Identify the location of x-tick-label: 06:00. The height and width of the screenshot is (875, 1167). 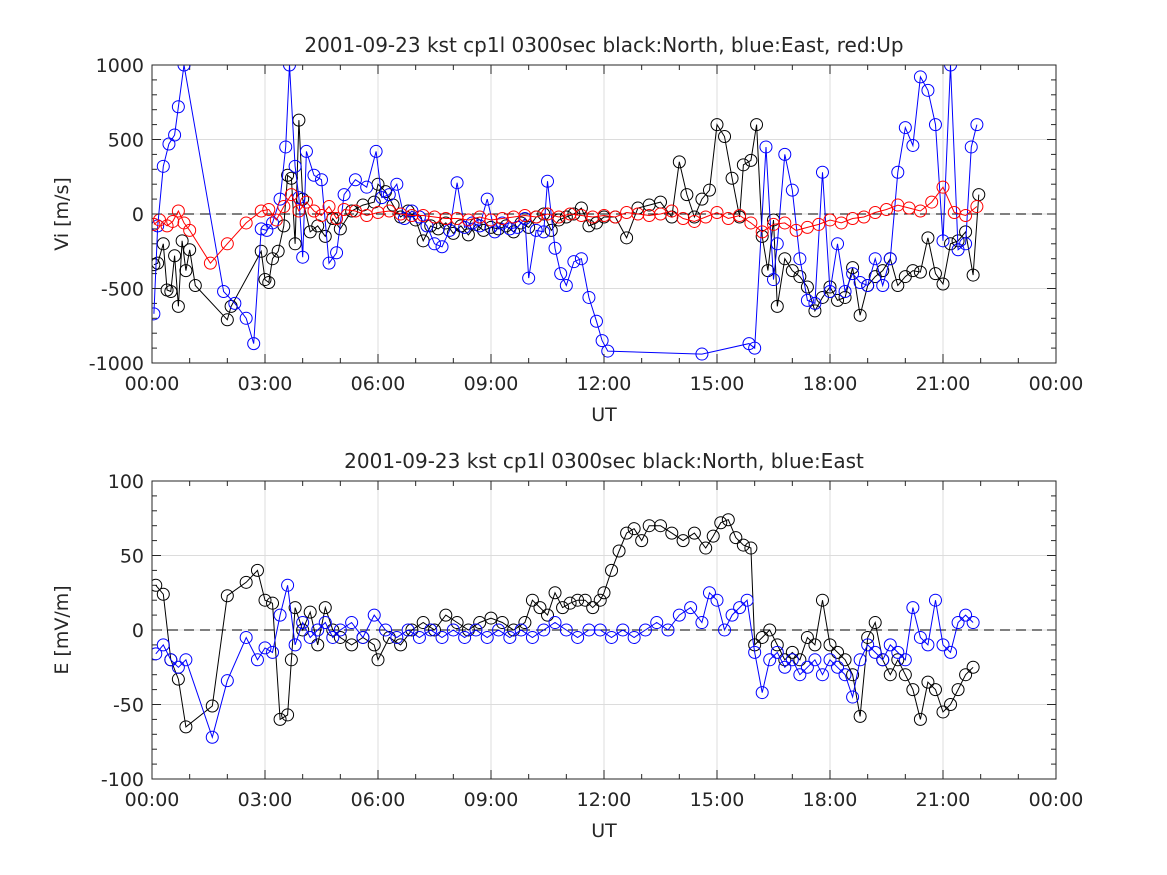
(378, 384).